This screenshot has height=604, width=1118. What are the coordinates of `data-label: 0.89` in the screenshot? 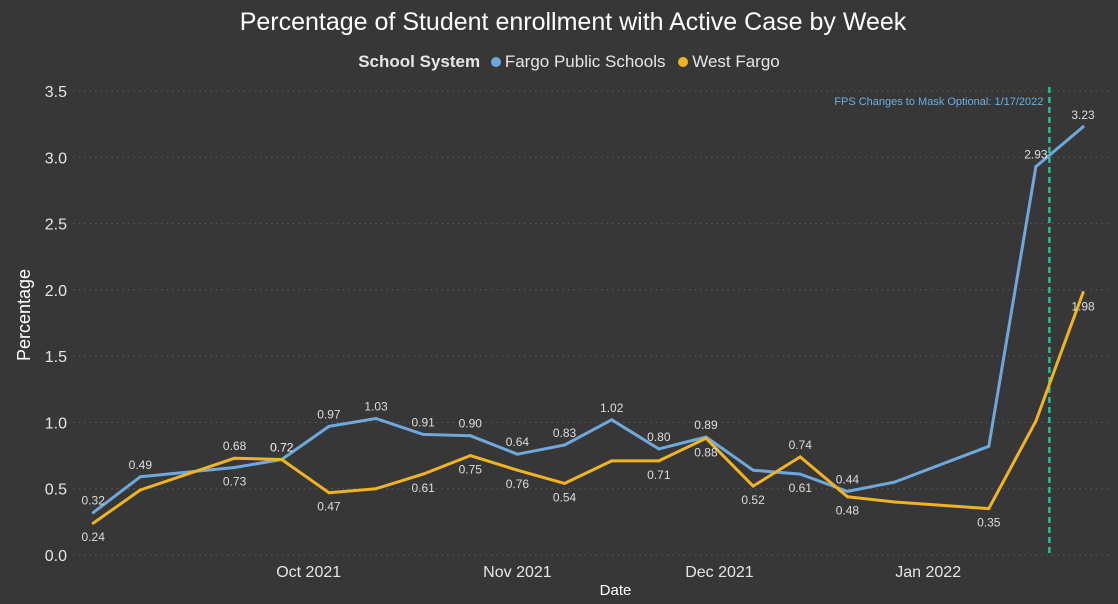 It's located at (706, 425).